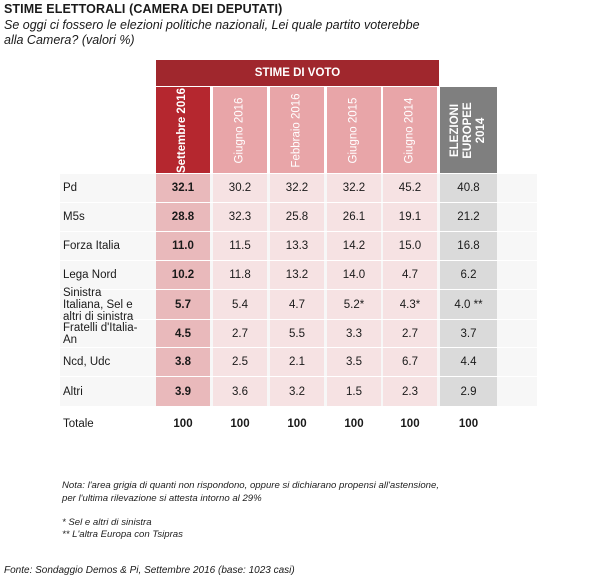 The image size is (600, 584). I want to click on total-row, so click(298, 423).